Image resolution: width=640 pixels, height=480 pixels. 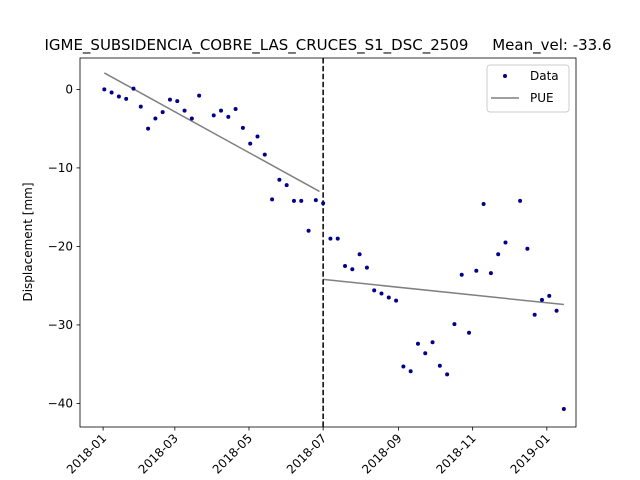 I want to click on y-axis-label: Displacement [mm], so click(x=28, y=241).